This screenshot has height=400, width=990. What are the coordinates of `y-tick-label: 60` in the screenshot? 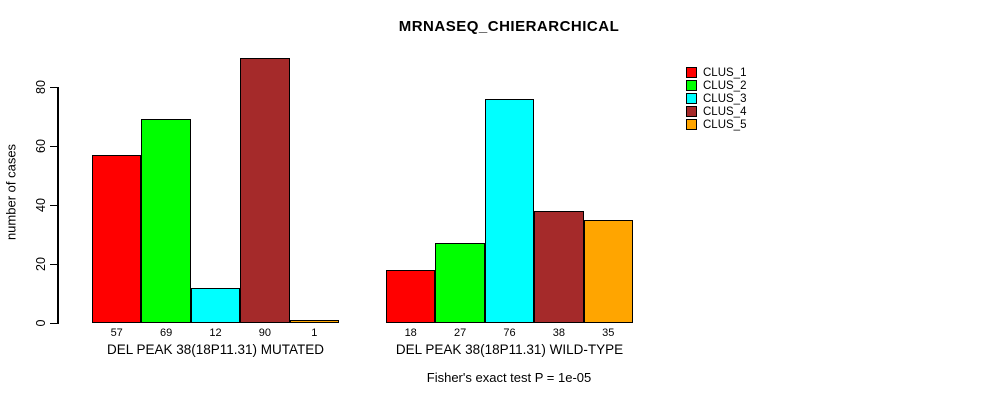 It's located at (41, 146).